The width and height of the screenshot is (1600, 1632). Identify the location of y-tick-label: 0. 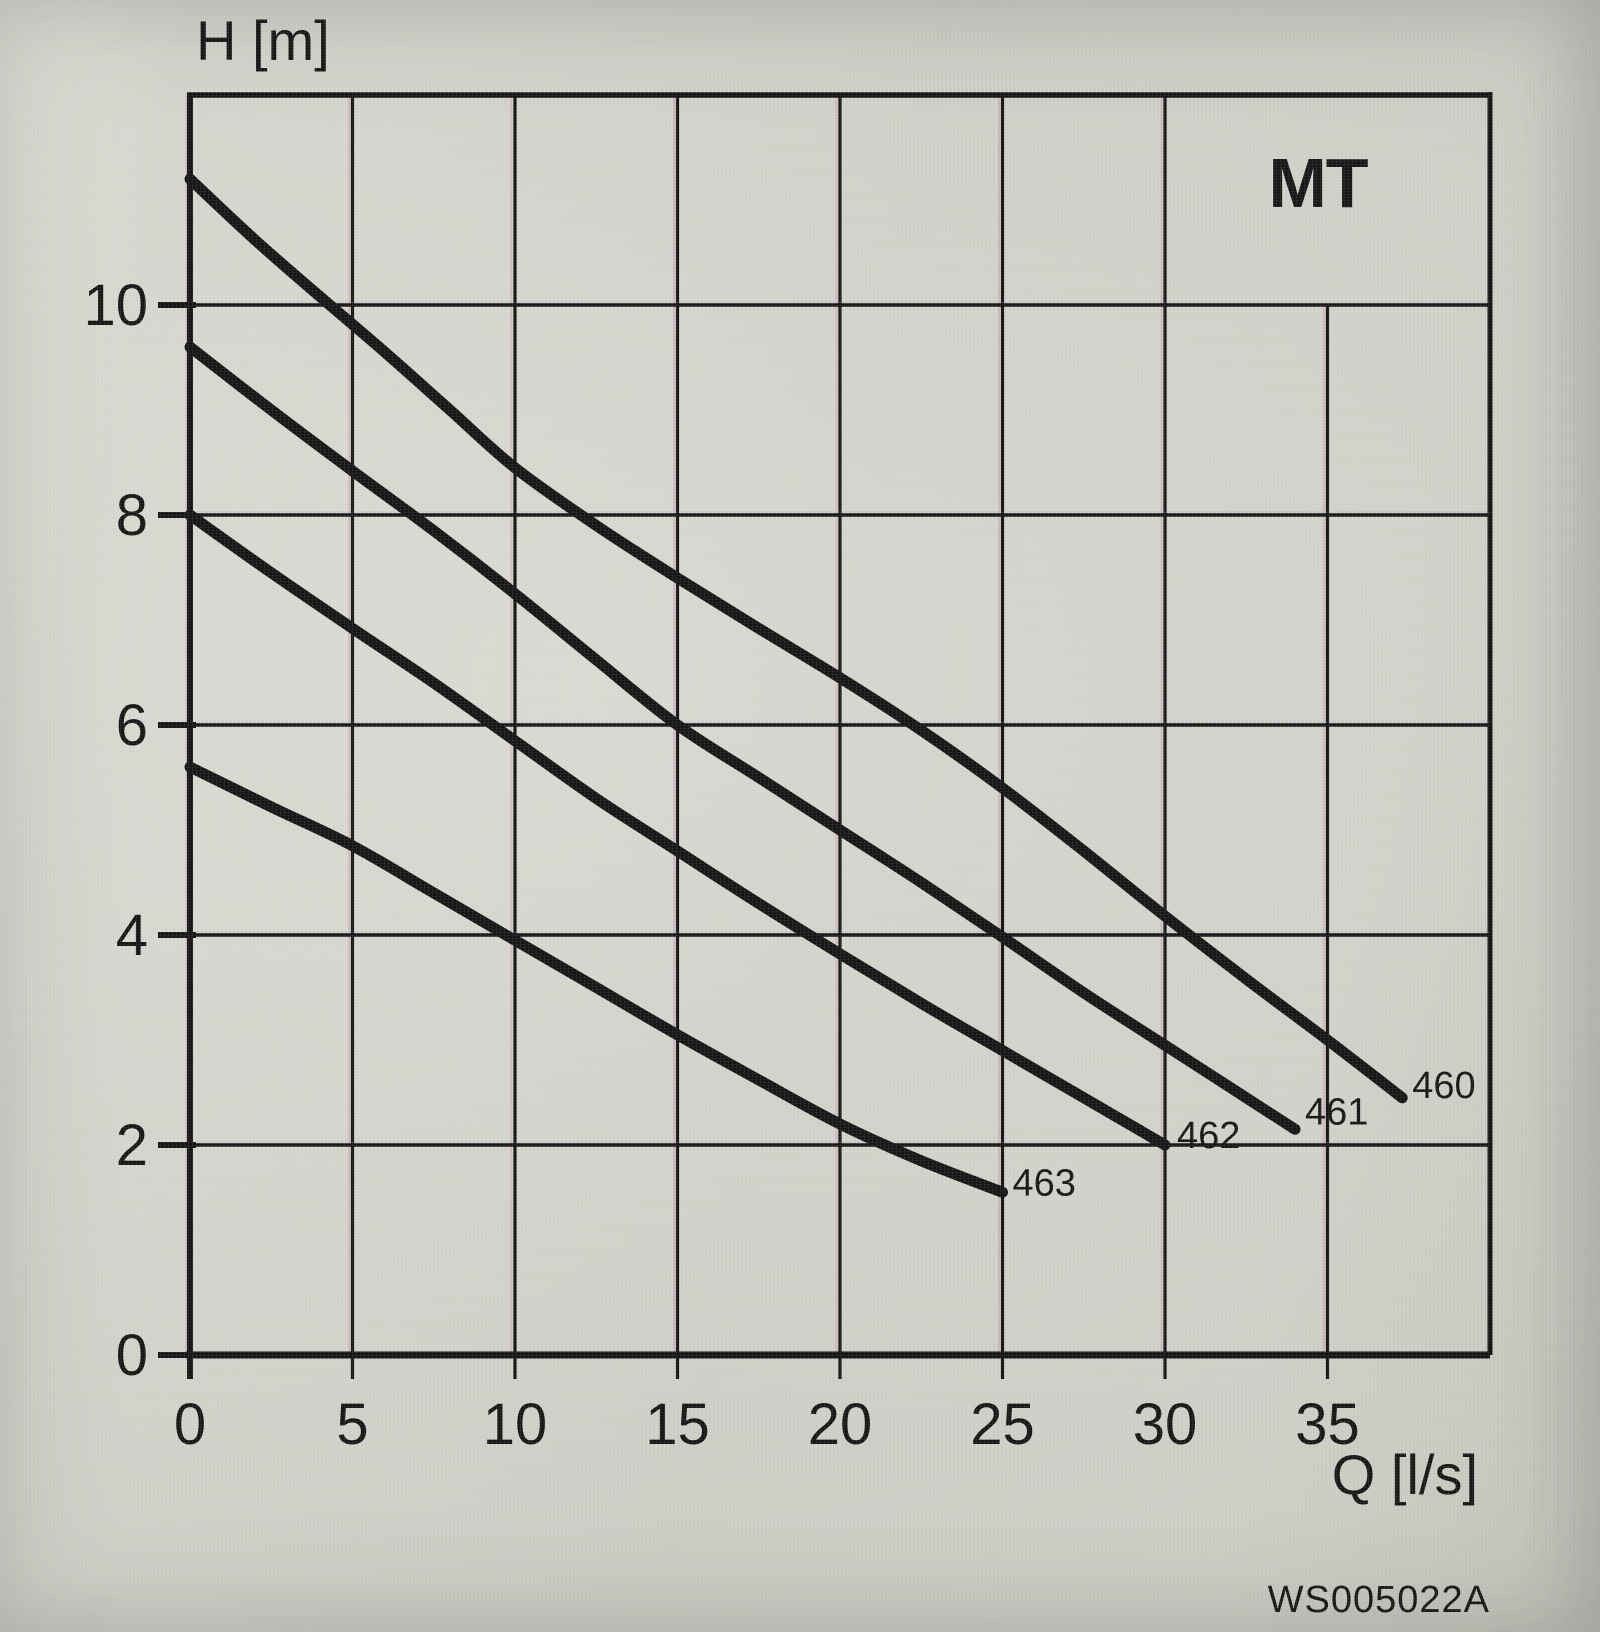
(132, 1355).